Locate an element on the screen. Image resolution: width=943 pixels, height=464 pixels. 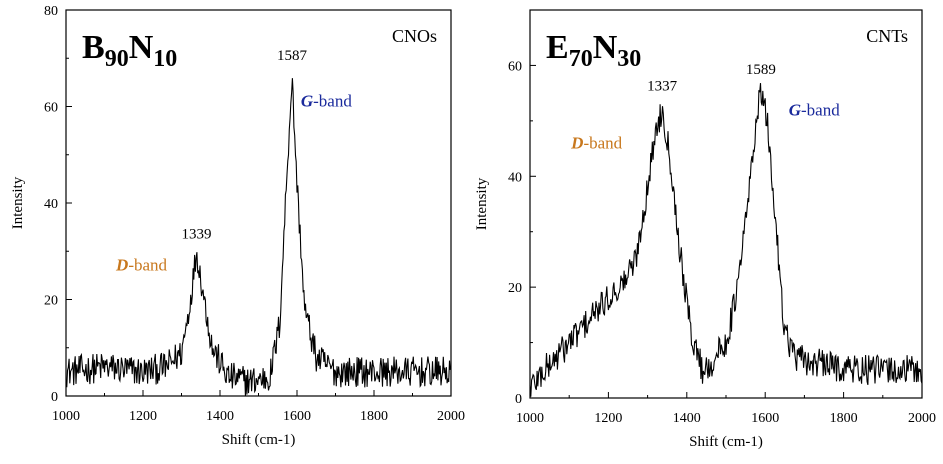
peak-label: 1587 is located at coordinates (292, 56).